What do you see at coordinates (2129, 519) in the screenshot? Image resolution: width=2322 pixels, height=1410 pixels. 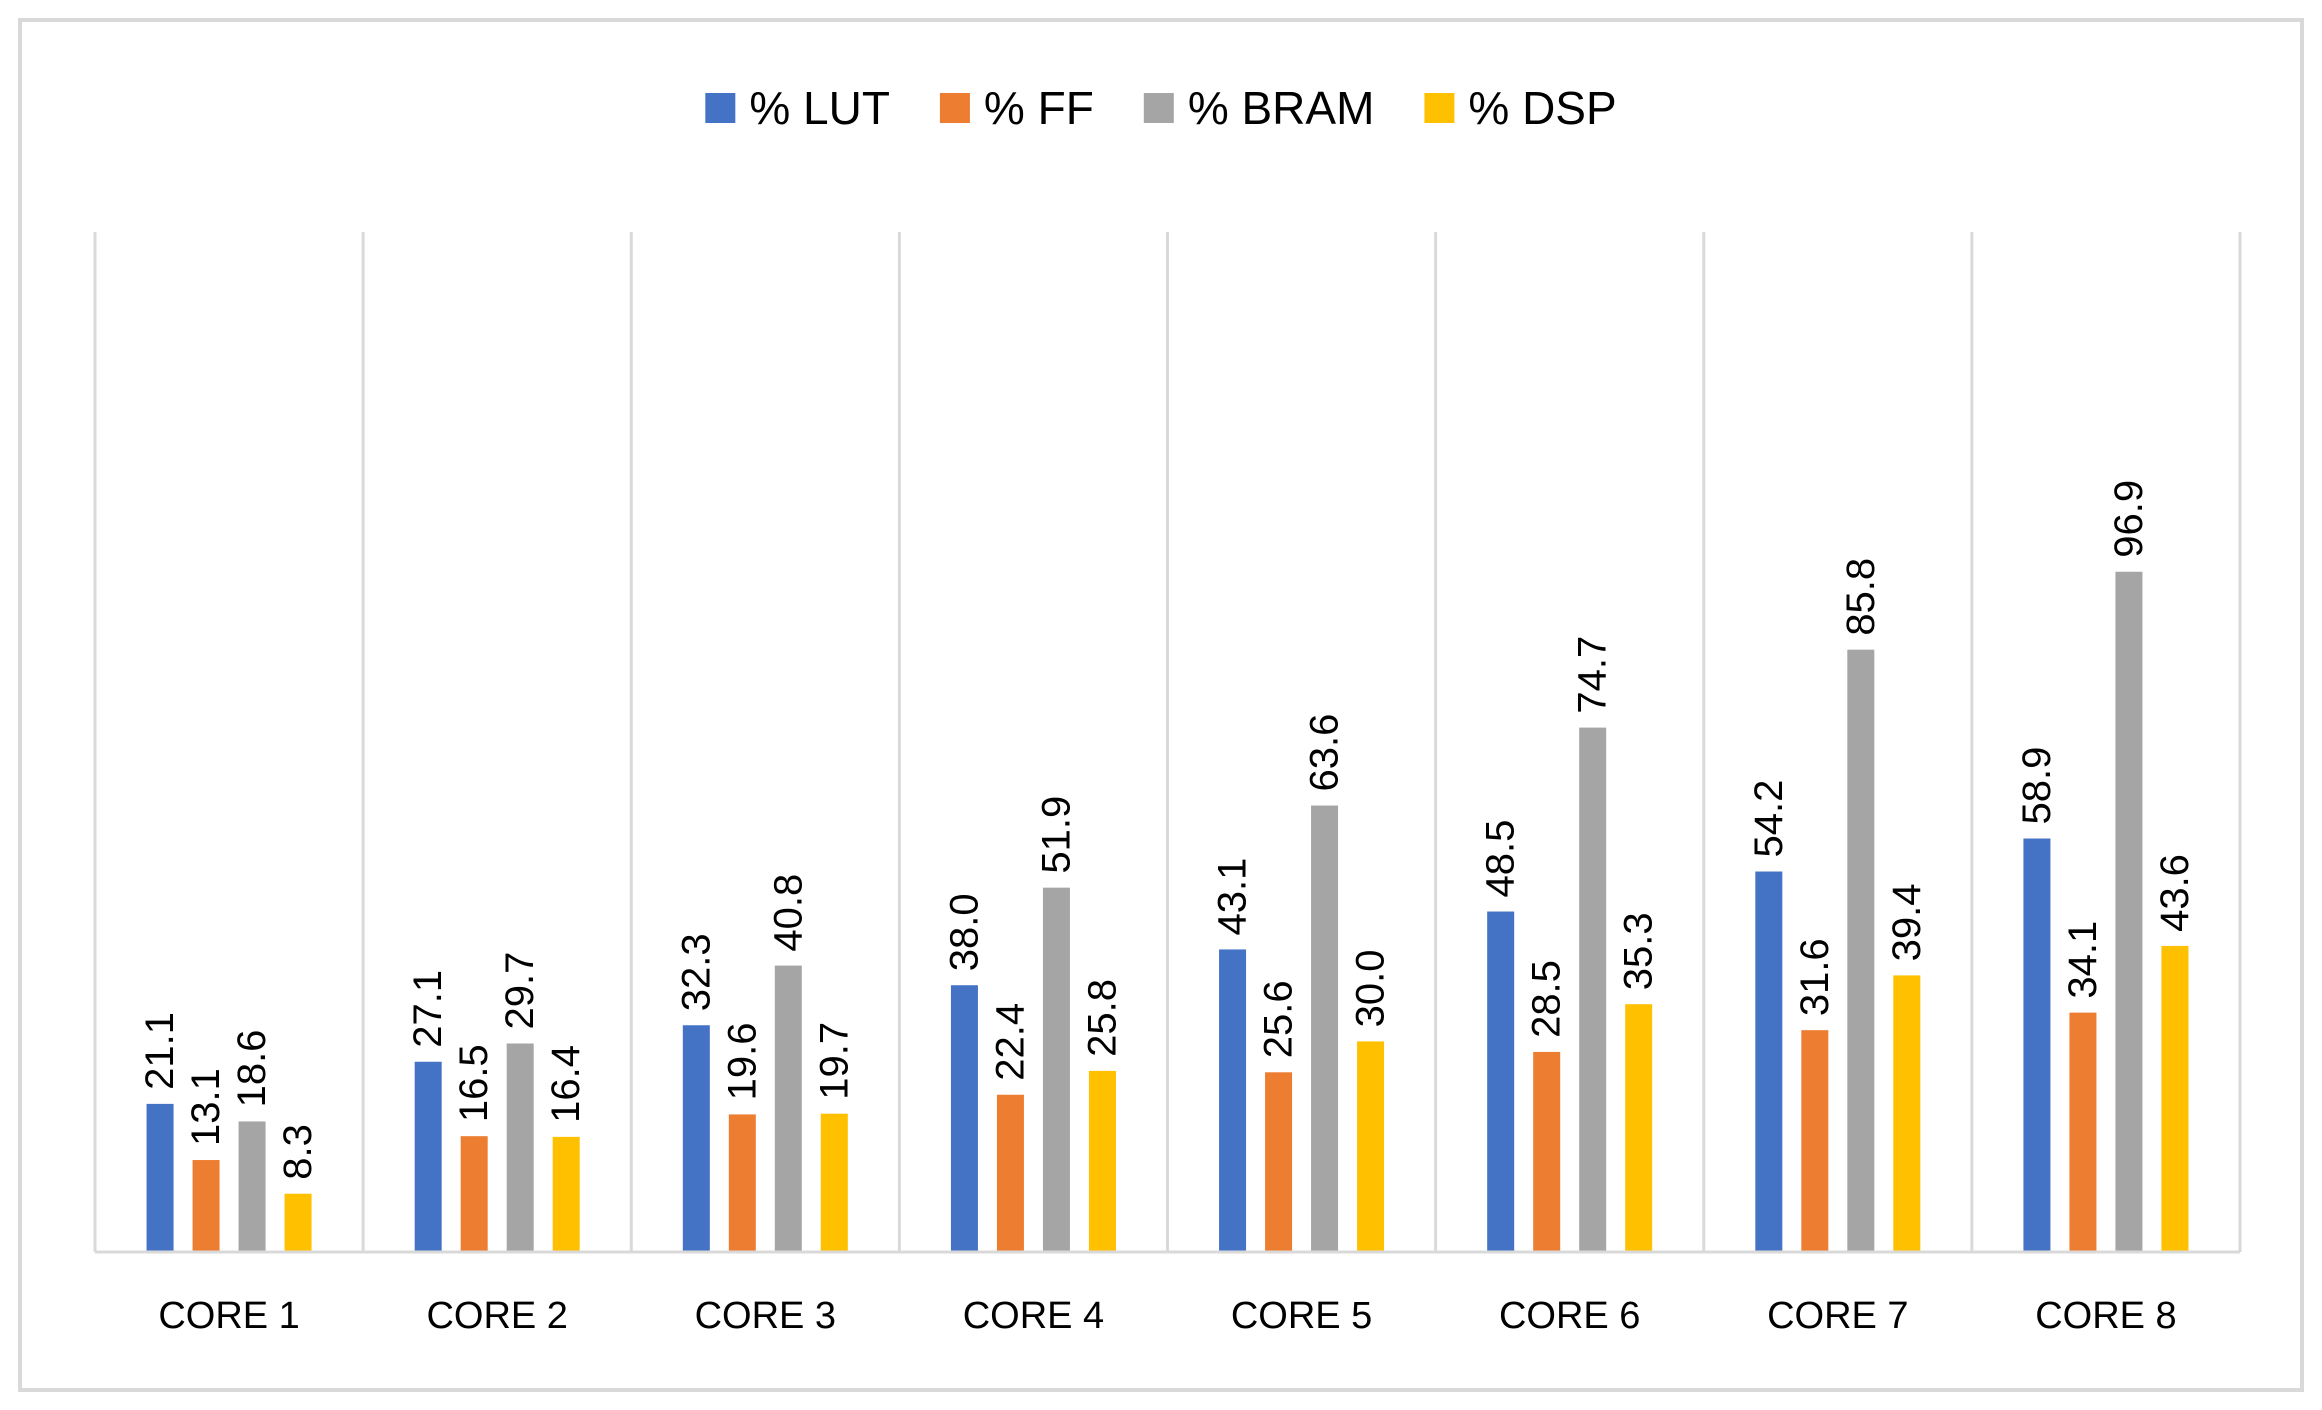 I see `data-label-bram-core-8: 96.9` at bounding box center [2129, 519].